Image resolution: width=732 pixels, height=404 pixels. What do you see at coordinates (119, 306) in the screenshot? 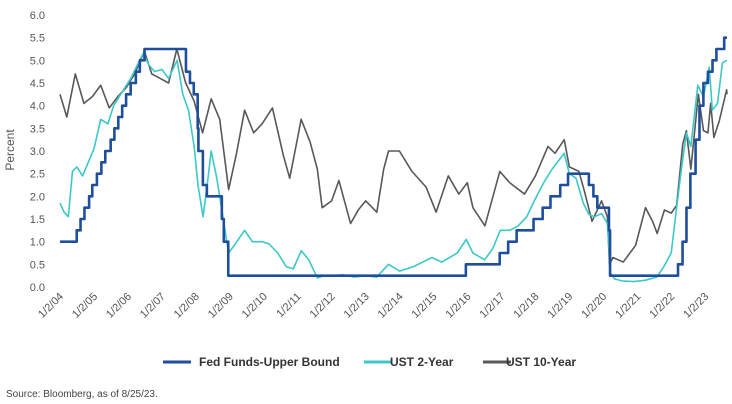
I see `x-tick-label: 1/2/06` at bounding box center [119, 306].